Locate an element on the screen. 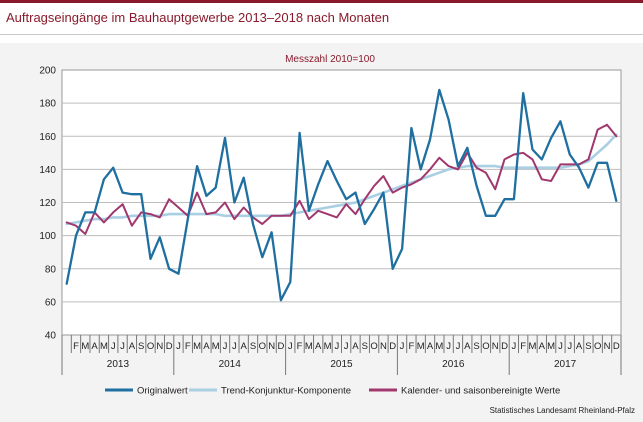 The width and height of the screenshot is (643, 422). year-label: 2014 is located at coordinates (230, 364).